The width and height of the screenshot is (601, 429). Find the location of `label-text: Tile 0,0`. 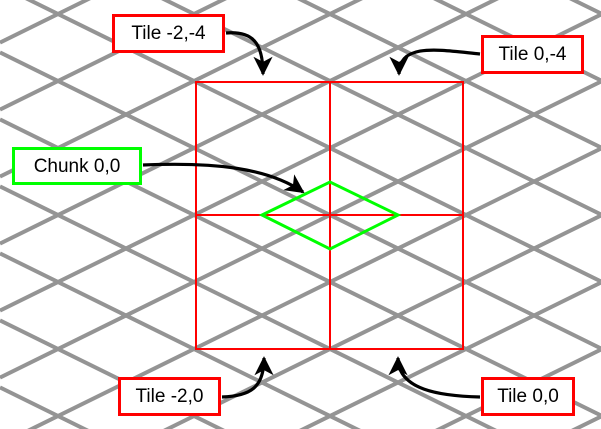

label-text: Tile 0,0 is located at coordinates (528, 396).